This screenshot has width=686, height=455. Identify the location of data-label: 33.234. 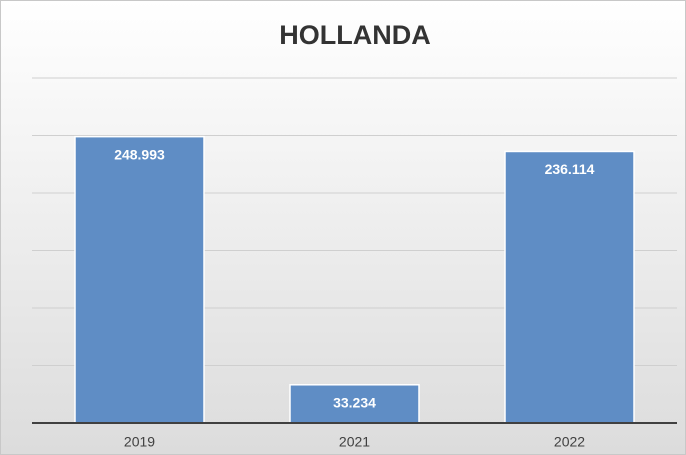
(354, 402).